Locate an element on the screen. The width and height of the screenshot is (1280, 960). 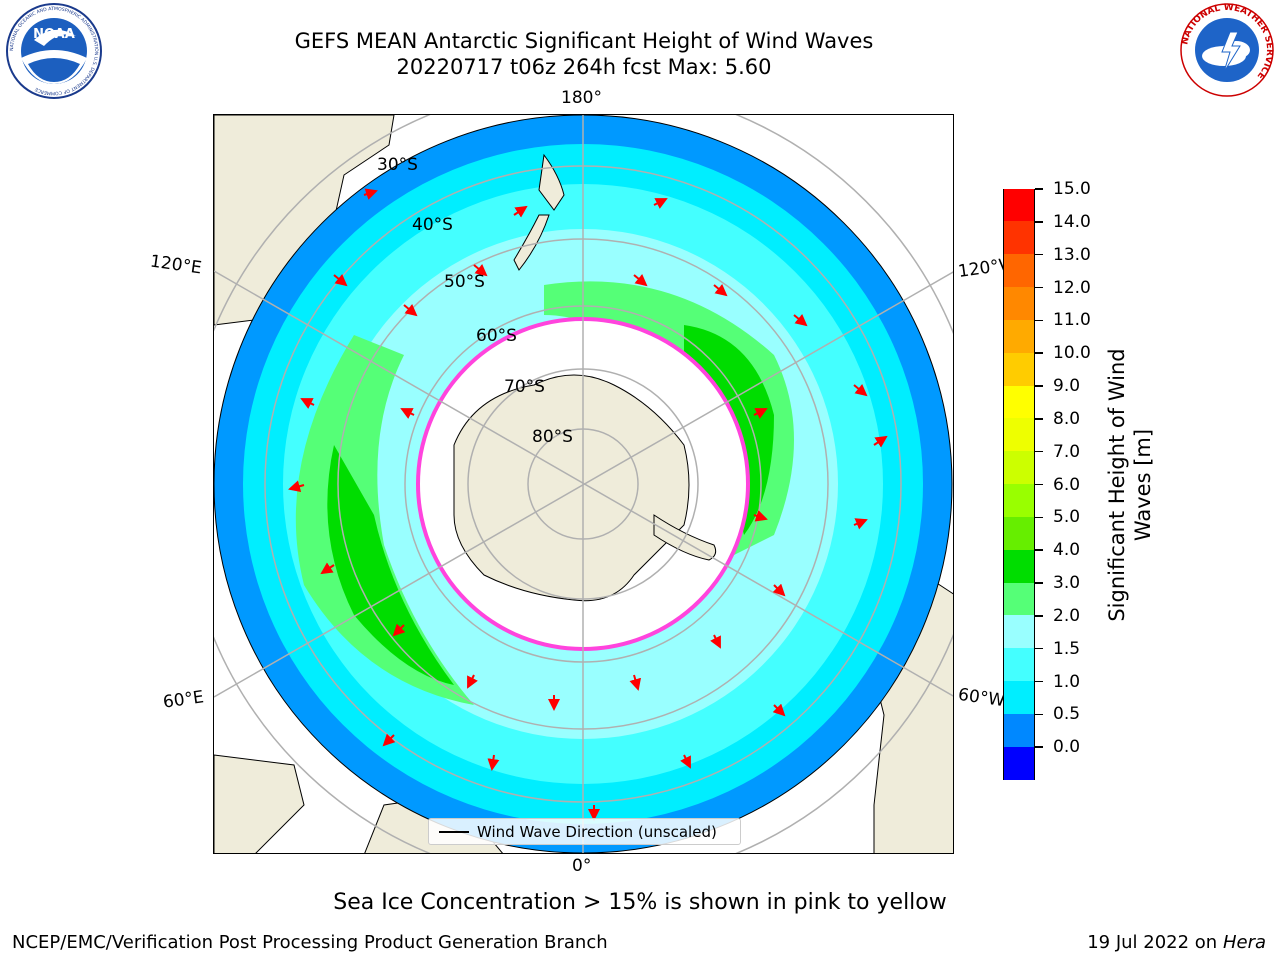
noaa-logo-text: NOAA is located at coordinates (54, 34).